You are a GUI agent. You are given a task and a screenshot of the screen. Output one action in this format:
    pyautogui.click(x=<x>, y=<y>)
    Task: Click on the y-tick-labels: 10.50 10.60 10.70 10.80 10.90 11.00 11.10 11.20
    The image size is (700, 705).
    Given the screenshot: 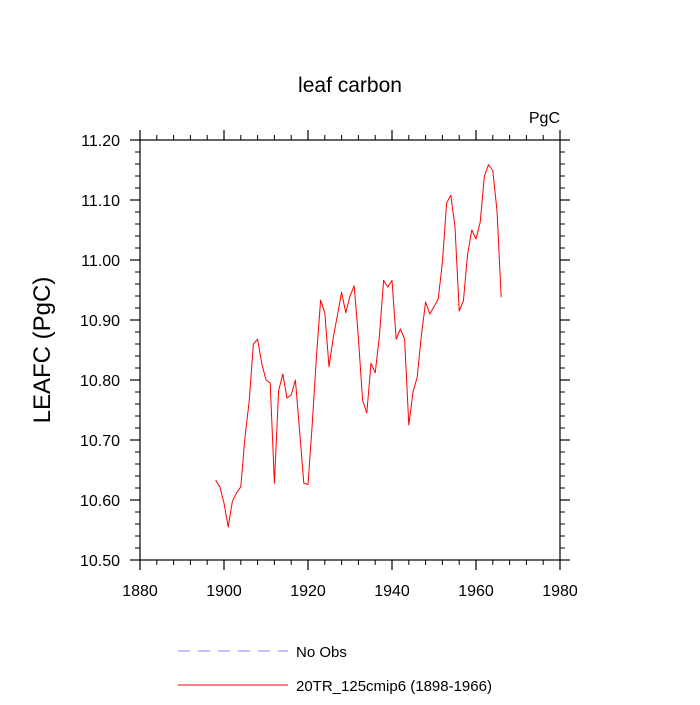 What is the action you would take?
    pyautogui.click(x=100, y=351)
    